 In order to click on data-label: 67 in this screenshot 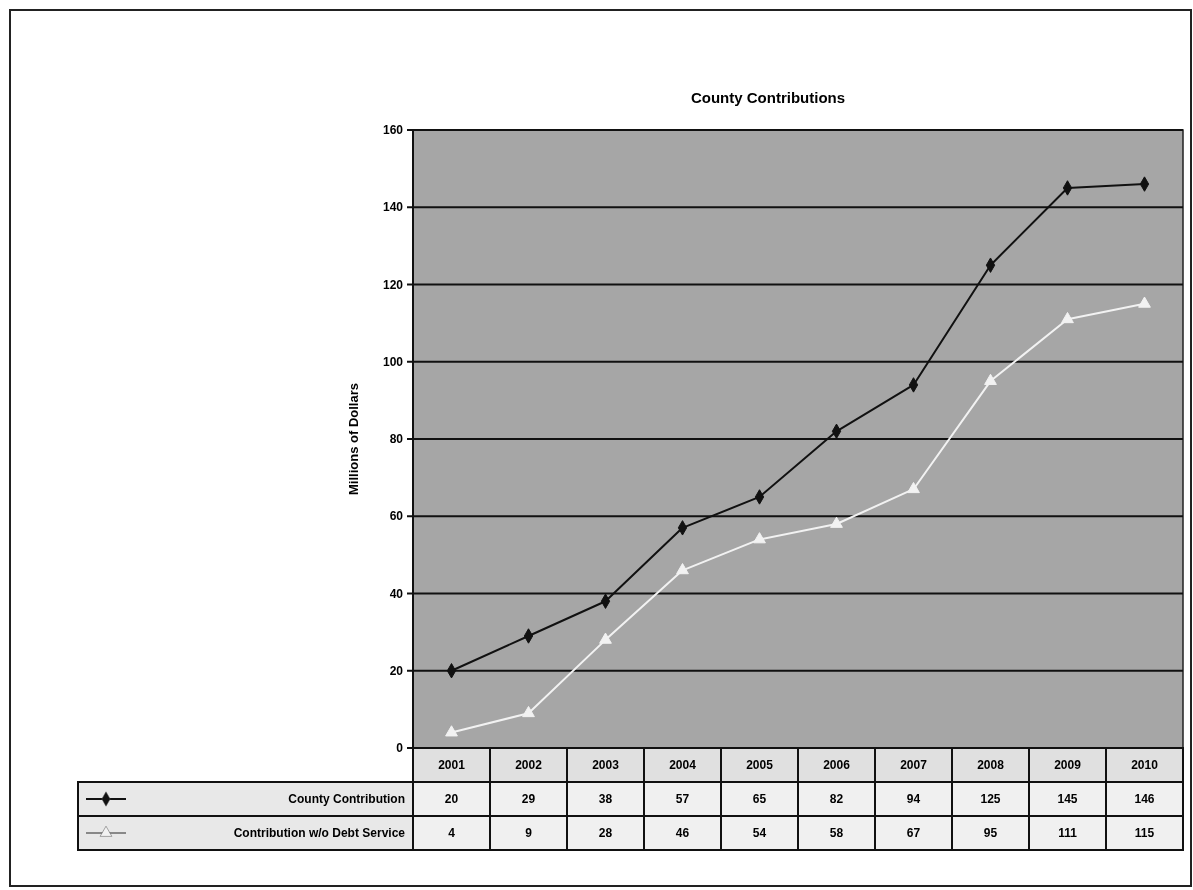, I will do `click(913, 833)`.